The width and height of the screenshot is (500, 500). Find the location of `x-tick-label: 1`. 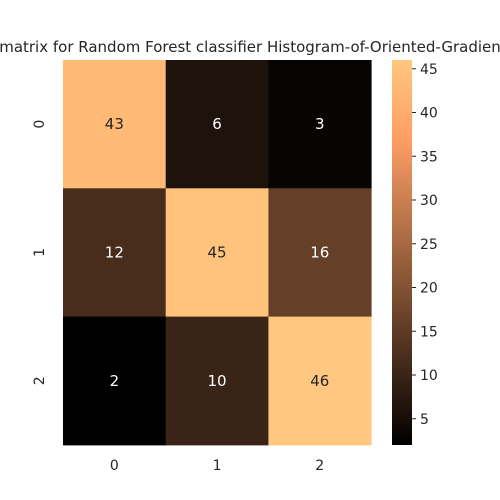

x-tick-label: 1 is located at coordinates (217, 466).